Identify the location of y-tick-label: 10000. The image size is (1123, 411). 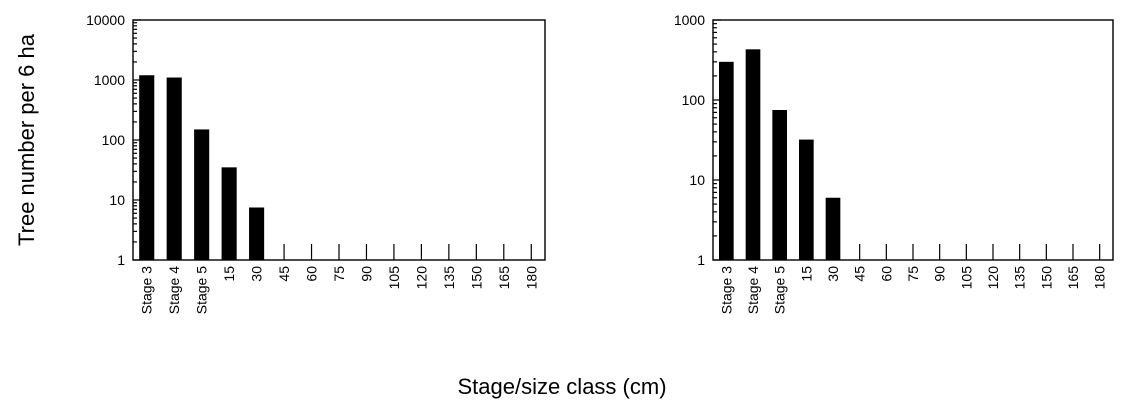
(105, 20).